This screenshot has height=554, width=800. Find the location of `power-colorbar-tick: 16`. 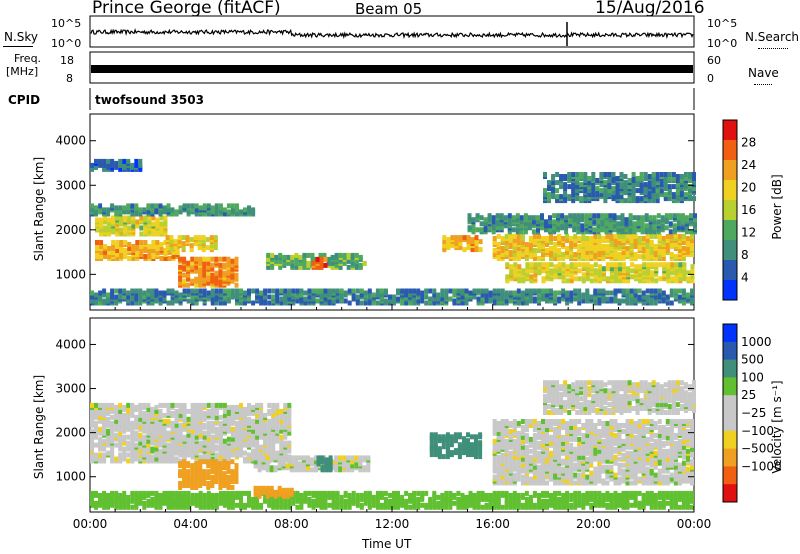

power-colorbar-tick: 16 is located at coordinates (748, 210).